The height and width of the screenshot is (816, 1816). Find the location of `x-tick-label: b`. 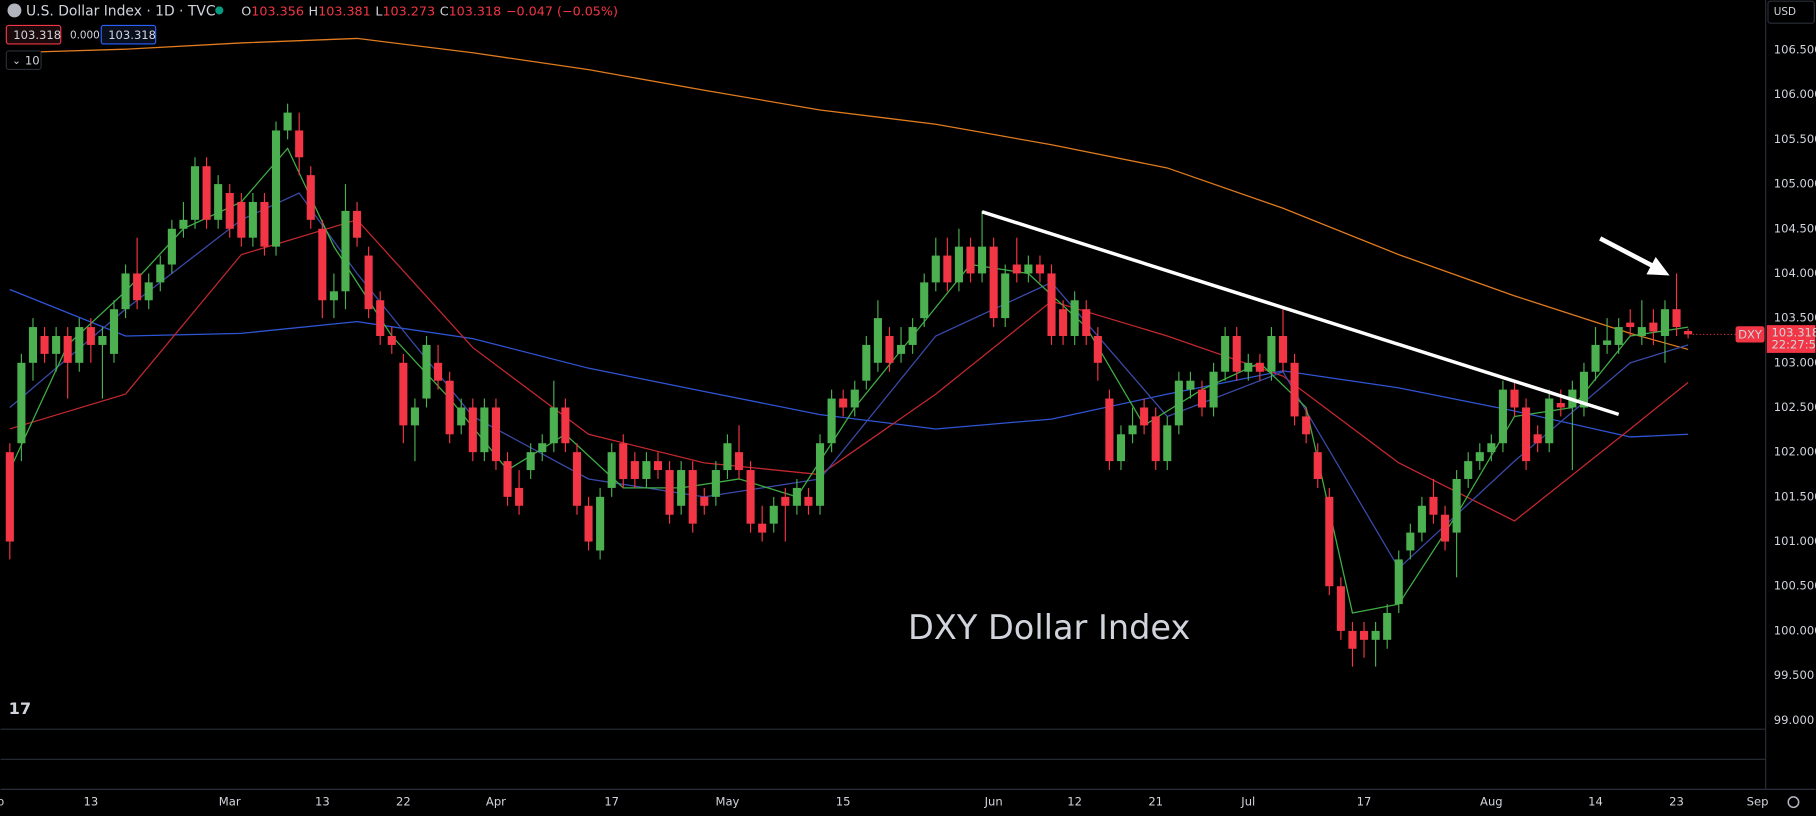

x-tick-label: b is located at coordinates (2, 802).